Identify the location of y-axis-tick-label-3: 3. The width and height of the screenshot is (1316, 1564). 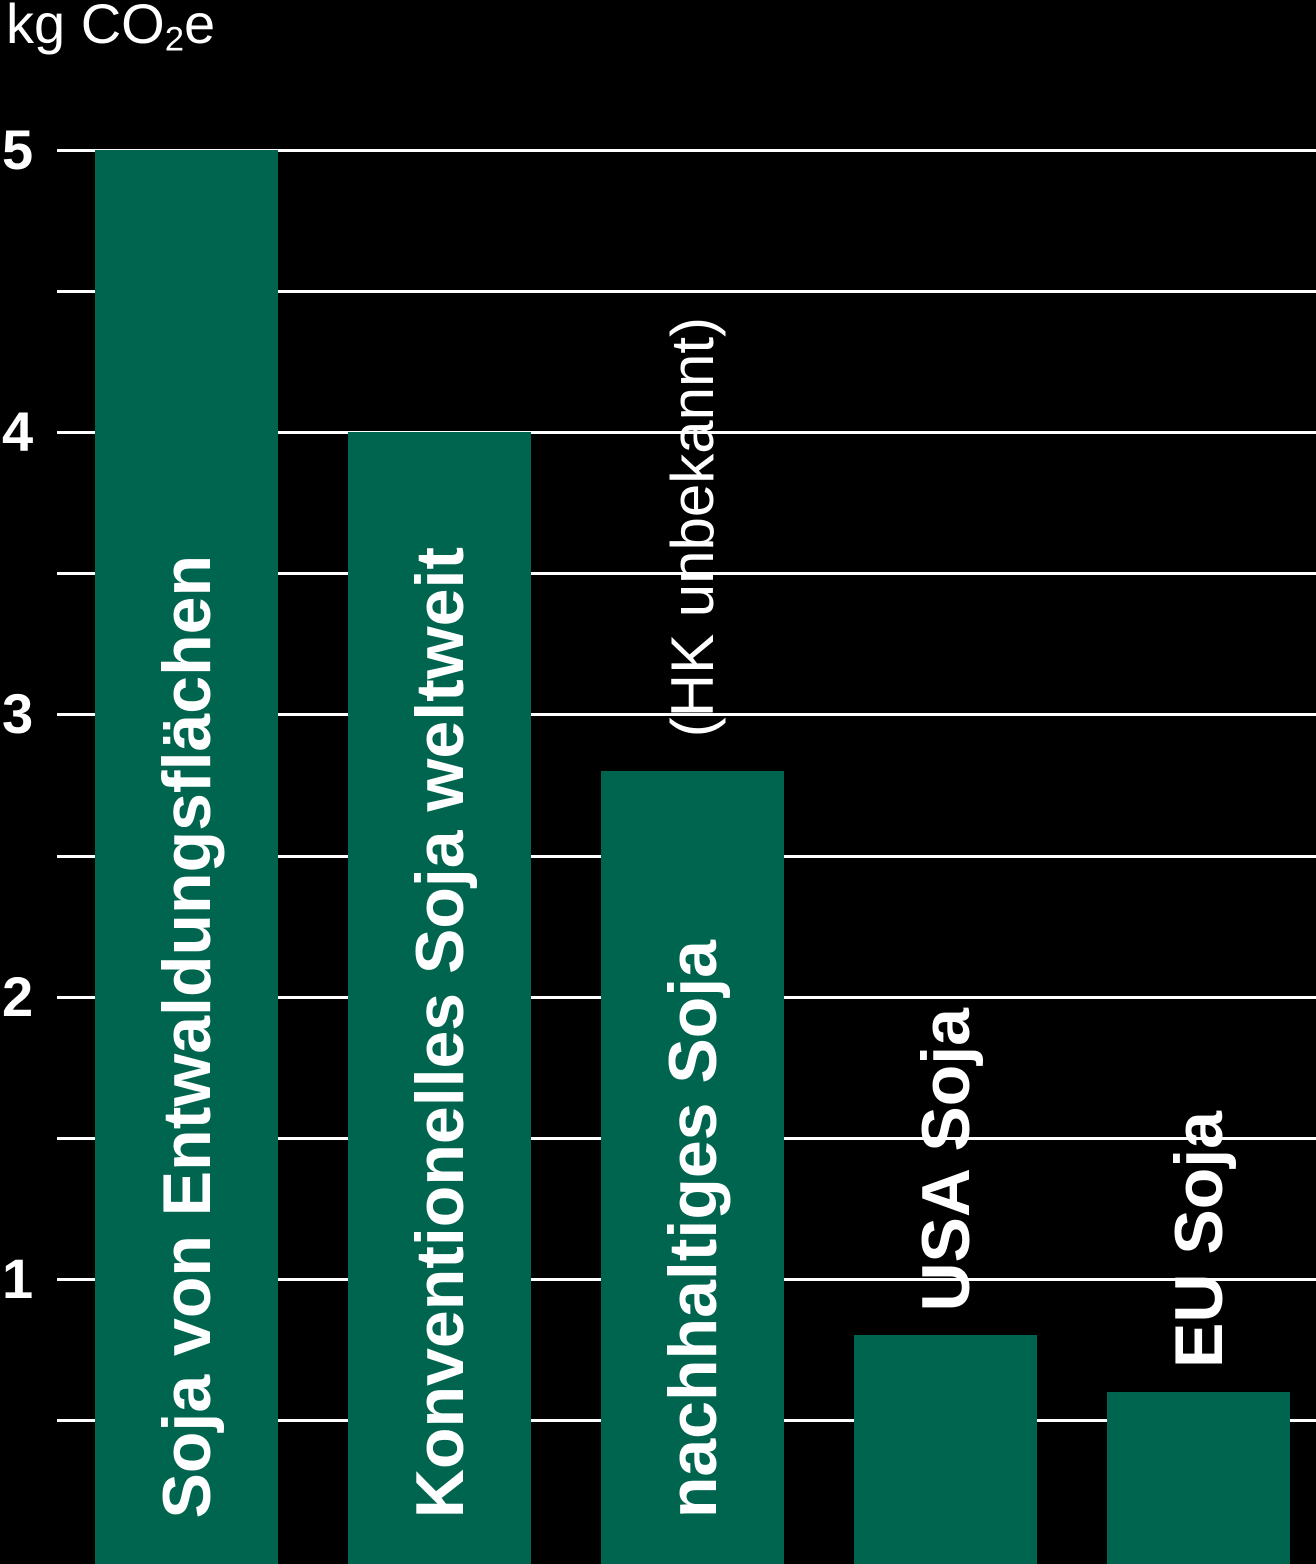
(17, 714).